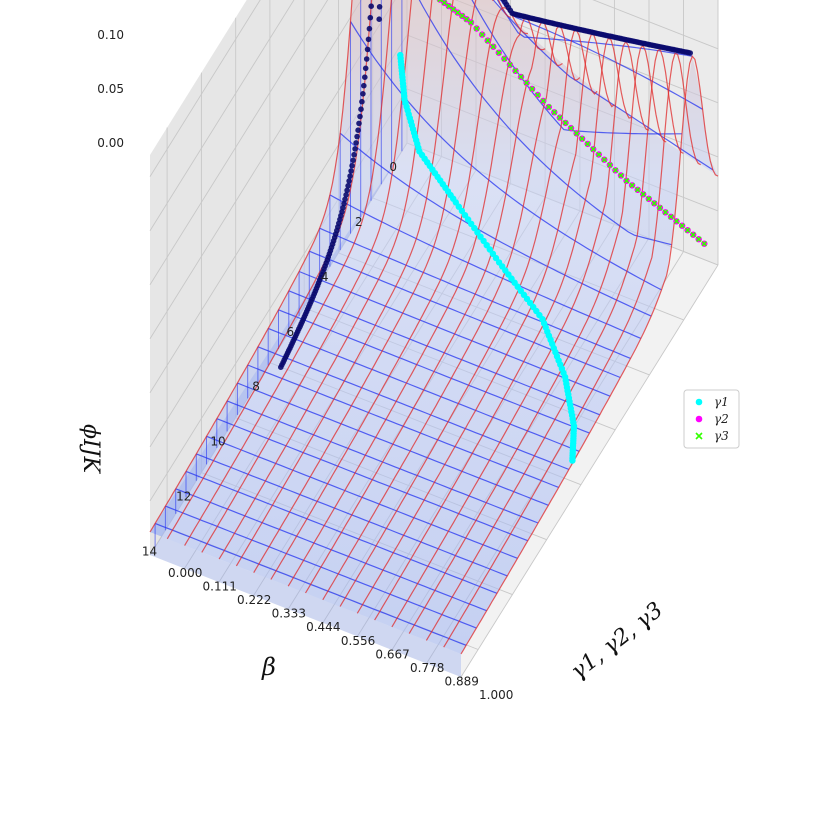  Describe the element at coordinates (392, 654) in the screenshot. I see `x-tick-label: 0.667` at that location.